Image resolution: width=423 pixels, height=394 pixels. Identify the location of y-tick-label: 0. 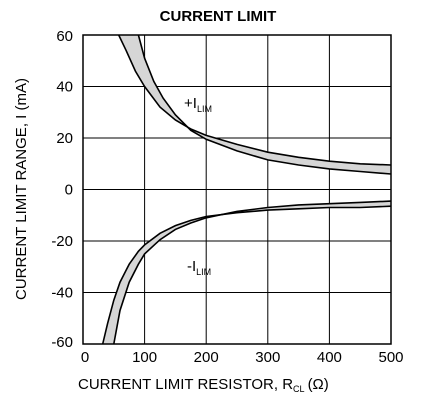
(69, 190).